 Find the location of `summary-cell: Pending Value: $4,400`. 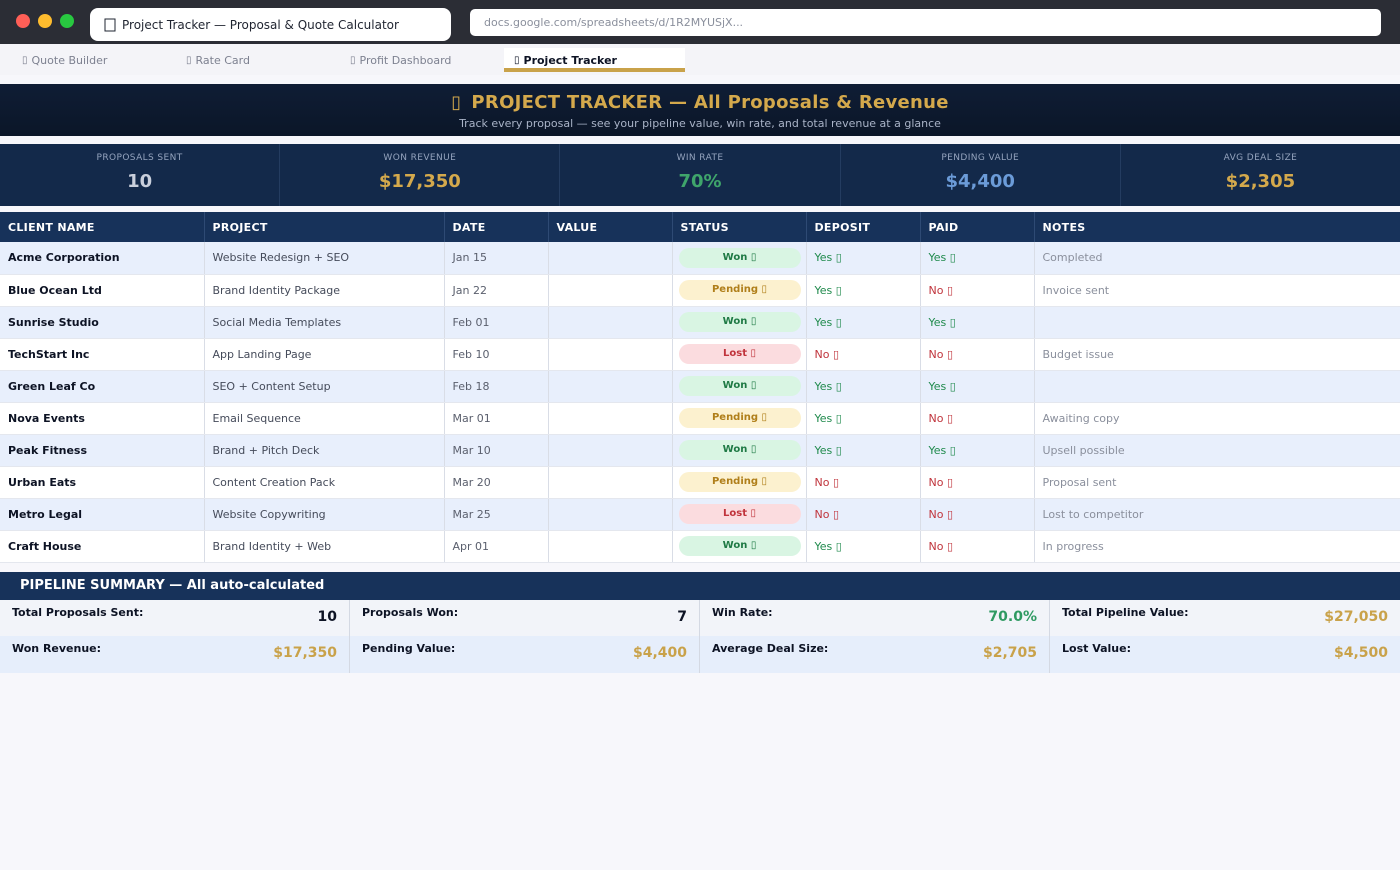

summary-cell: Pending Value: $4,400 is located at coordinates (525, 654).